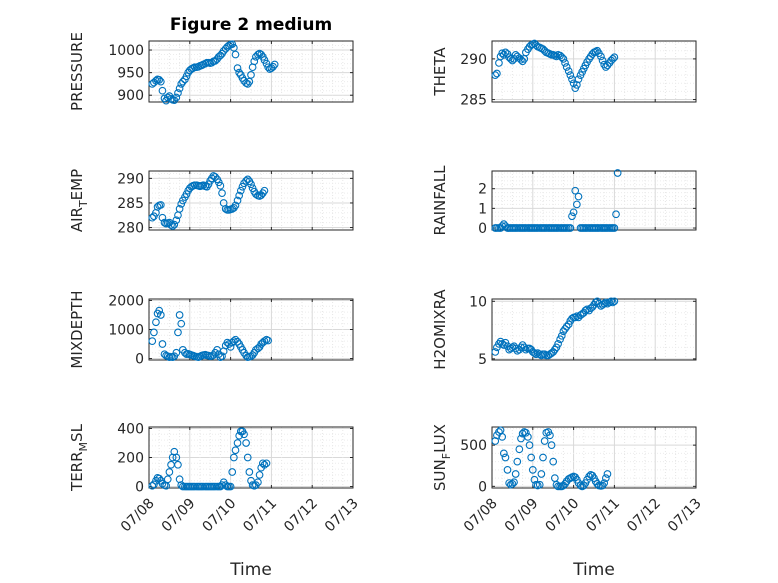  I want to click on rainfall-ytick-label: 1, so click(482, 209).